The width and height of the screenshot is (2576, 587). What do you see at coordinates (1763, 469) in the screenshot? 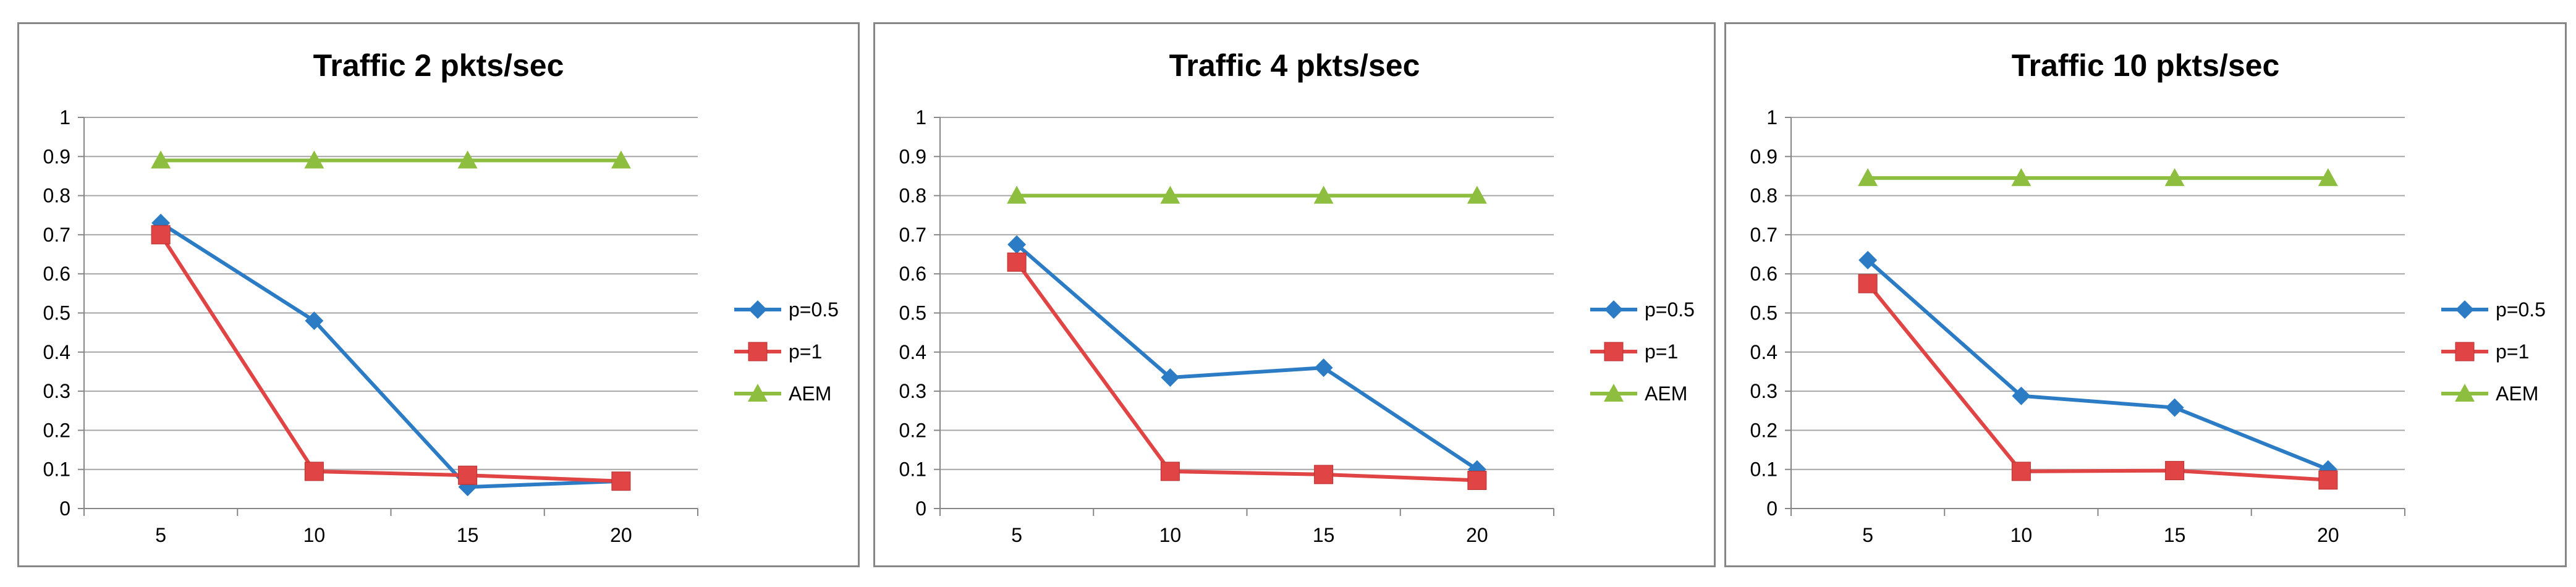
I see `y-tick-label: 0.1` at bounding box center [1763, 469].